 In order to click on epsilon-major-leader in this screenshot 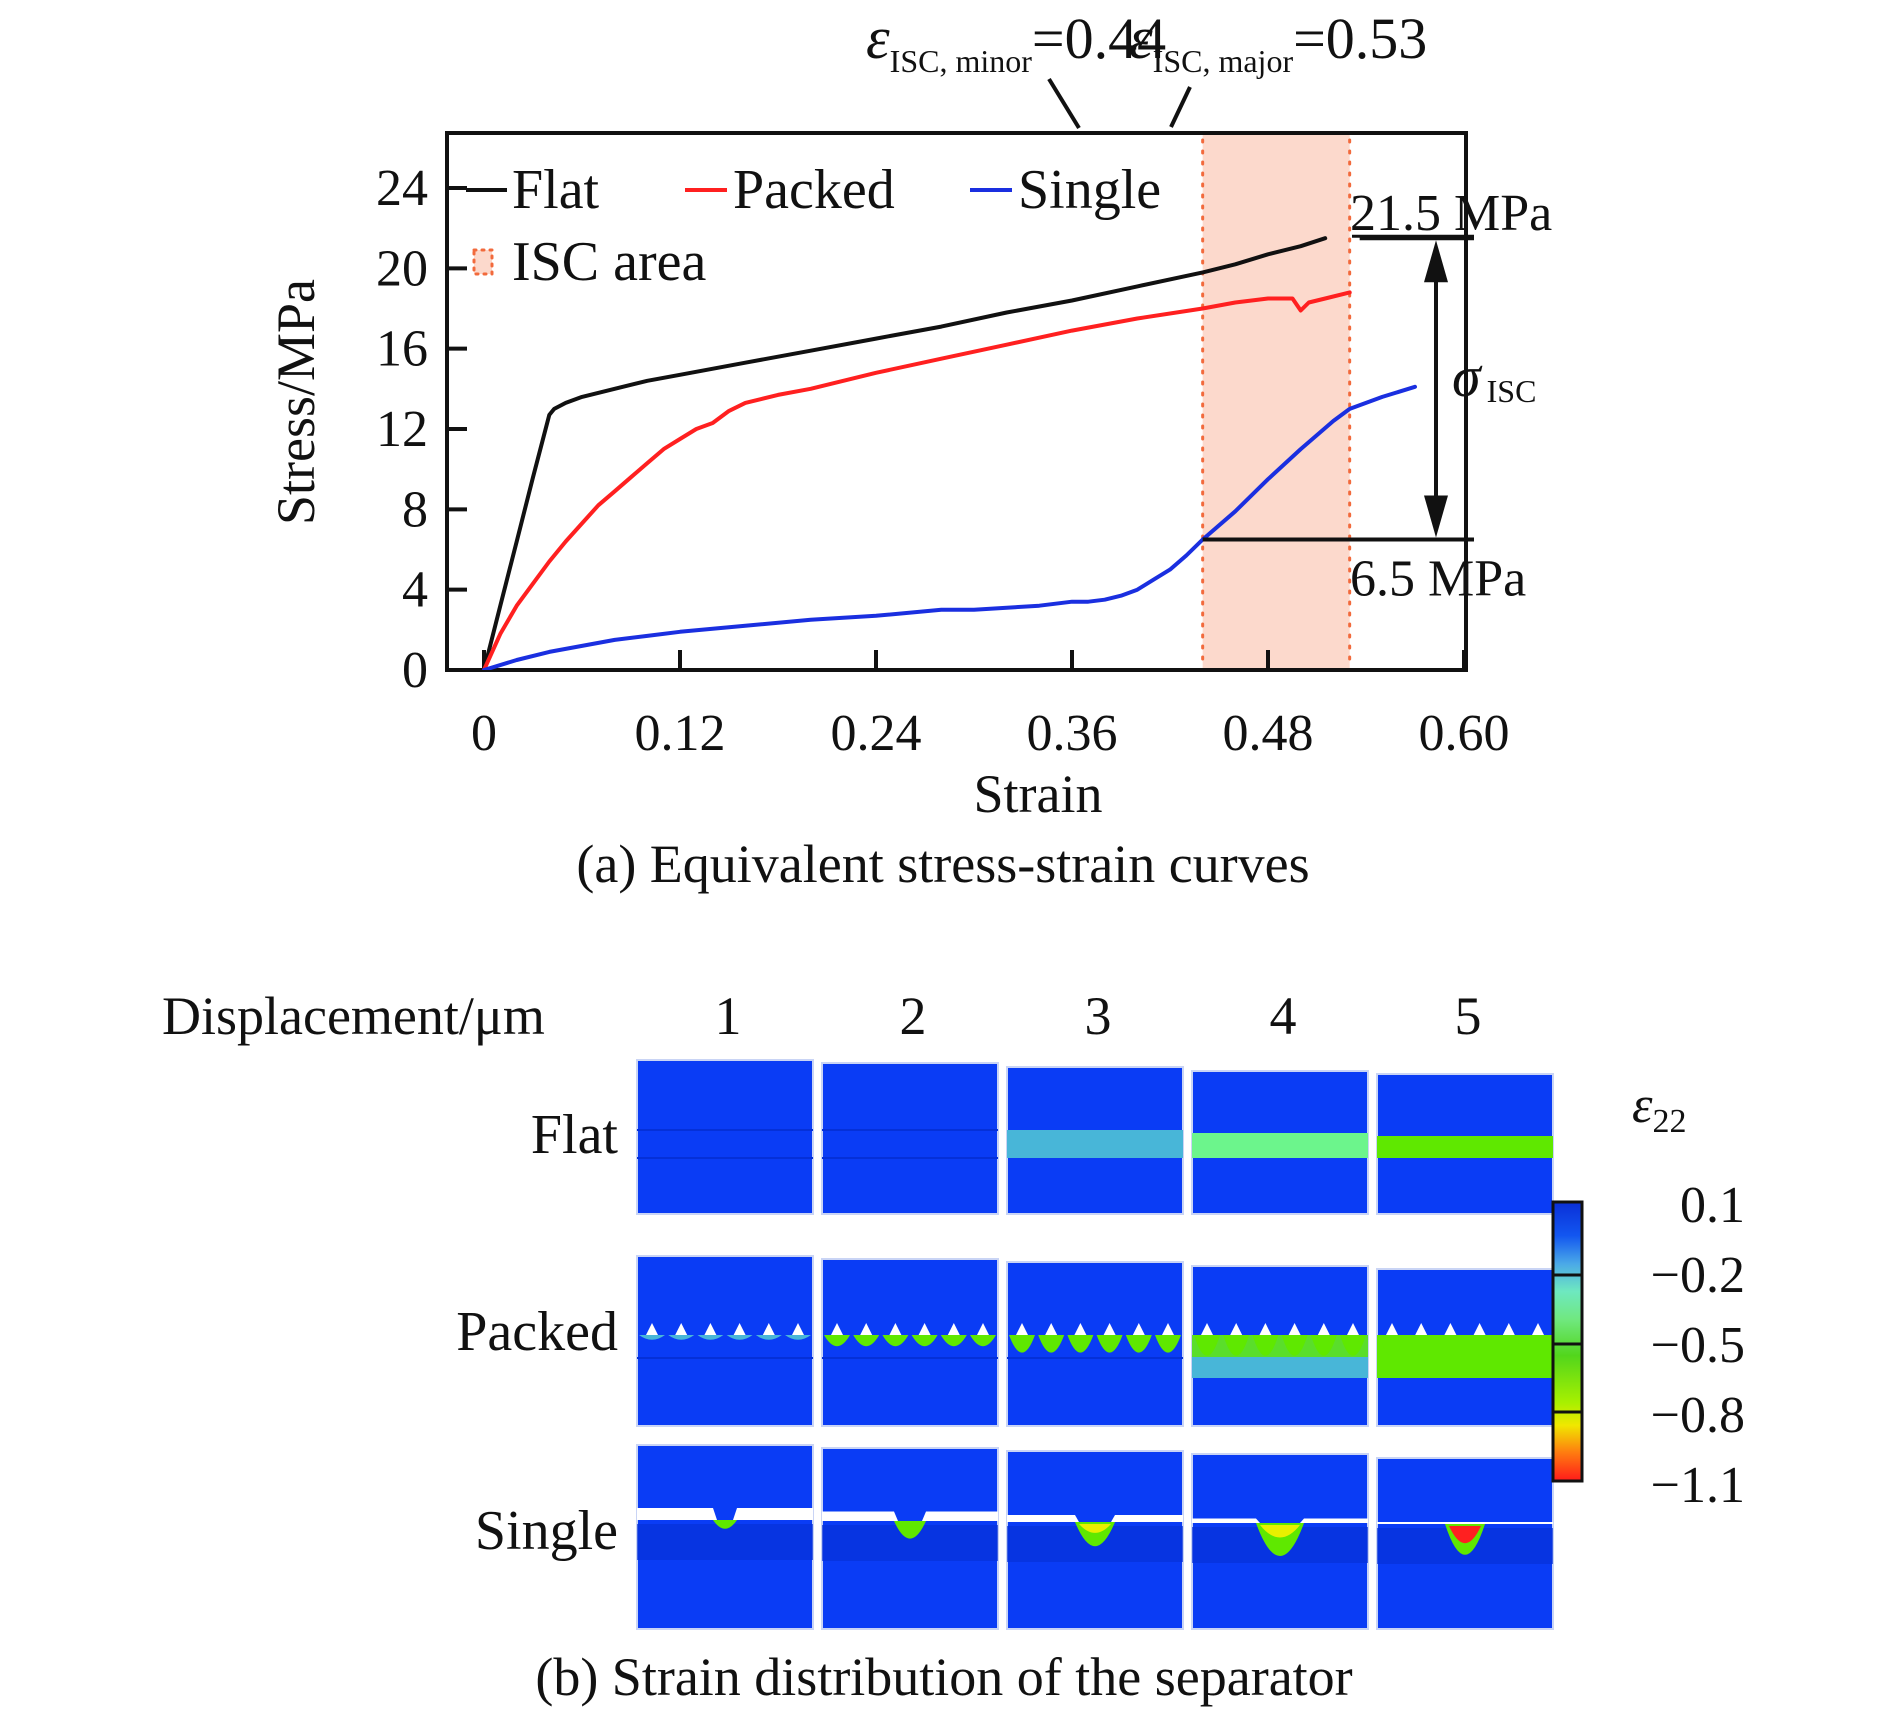, I will do `click(1180, 107)`.